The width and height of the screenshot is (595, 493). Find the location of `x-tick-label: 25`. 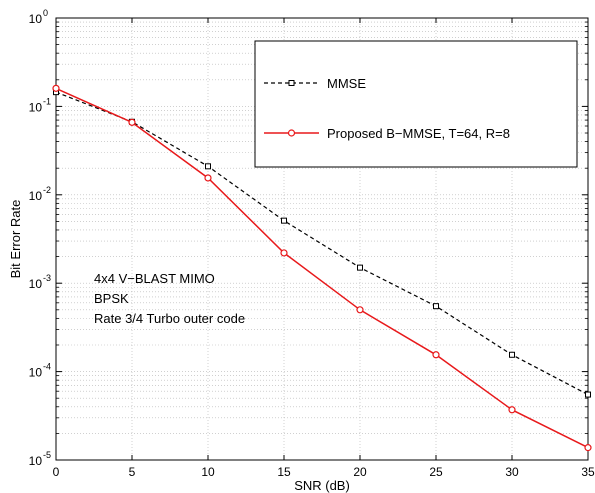

x-tick-label: 25 is located at coordinates (436, 472).